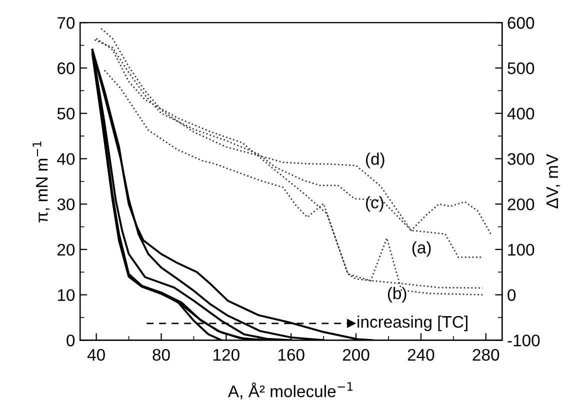  Describe the element at coordinates (520, 114) in the screenshot. I see `y2-tick-label: 400` at that location.